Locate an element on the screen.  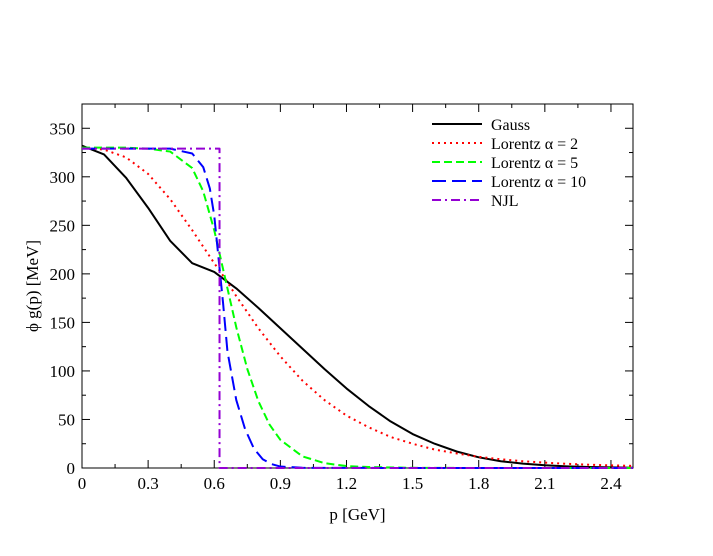
x-tick-label: 1.8 is located at coordinates (478, 483).